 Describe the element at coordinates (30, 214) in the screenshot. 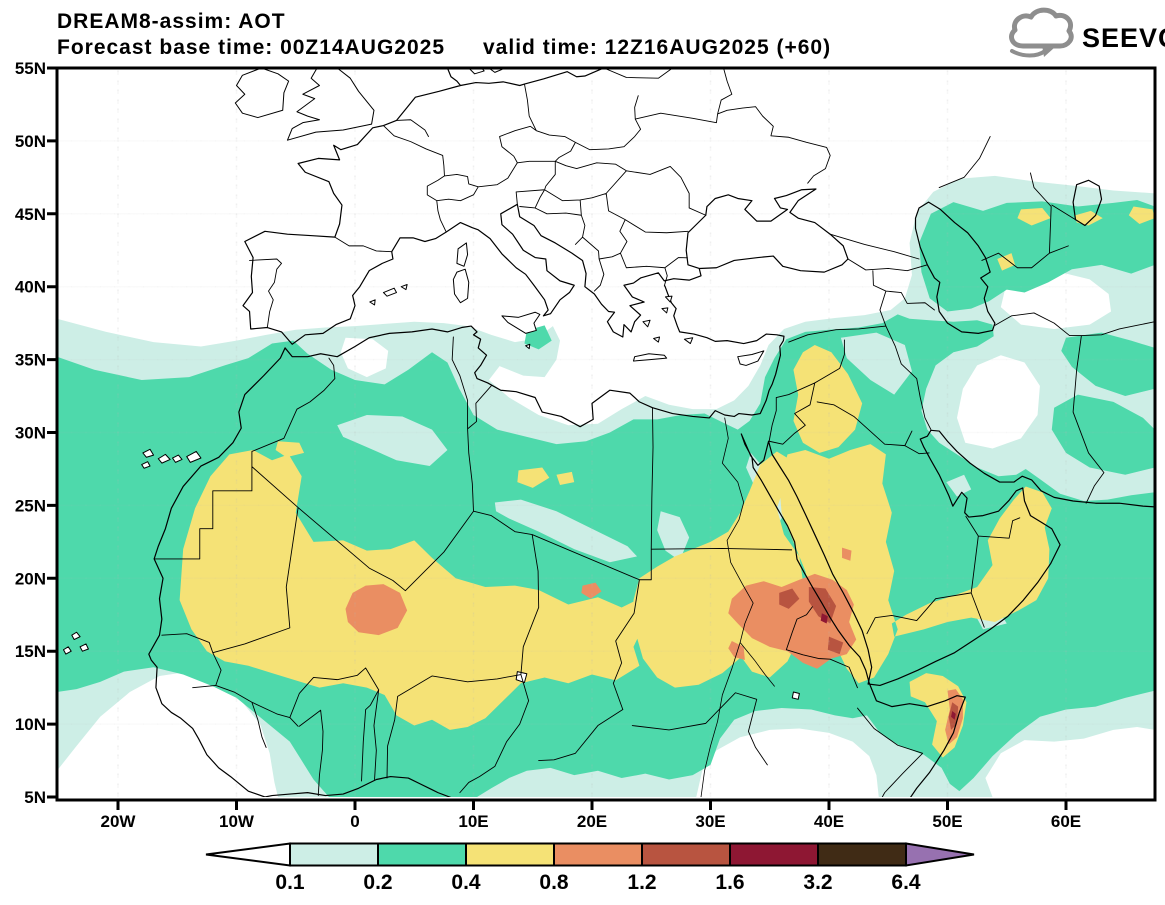

I see `lat-tick-label: 45N` at that location.